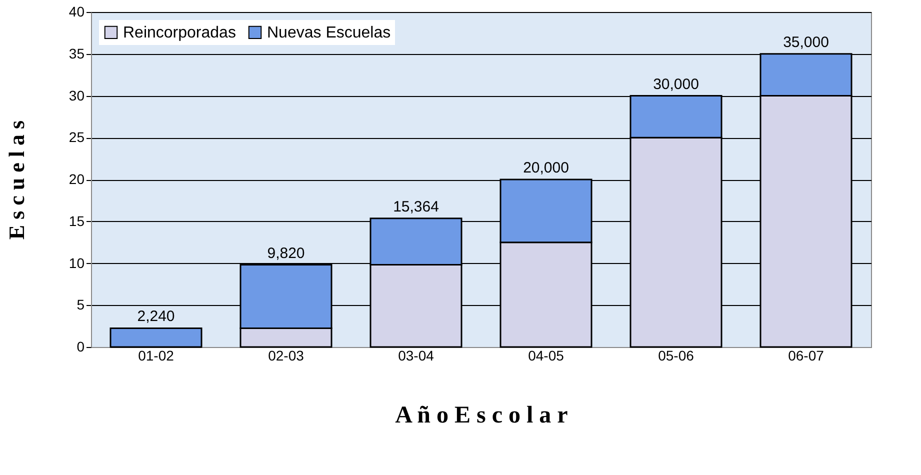 Image resolution: width=921 pixels, height=475 pixels. I want to click on legend-label: Reincorporadas, so click(179, 33).